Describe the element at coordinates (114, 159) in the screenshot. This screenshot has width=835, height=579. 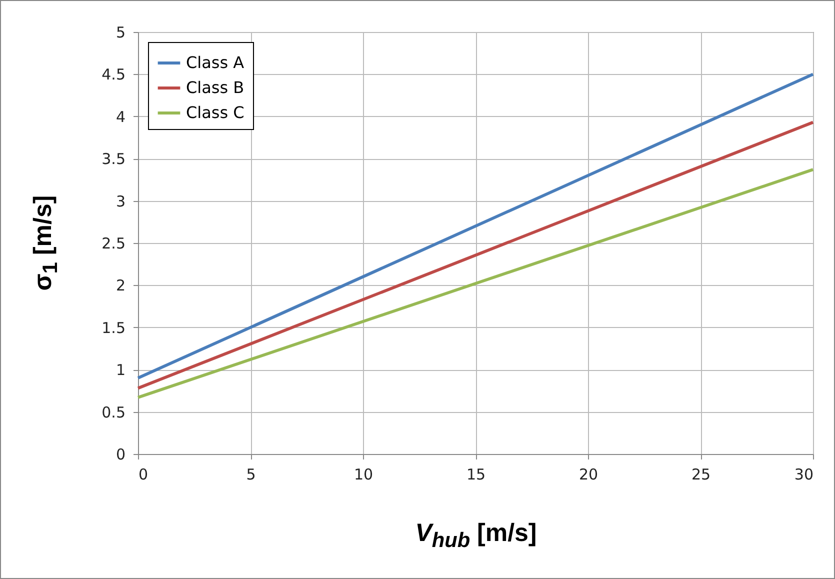
I see `y-tick-label: 3.5` at that location.